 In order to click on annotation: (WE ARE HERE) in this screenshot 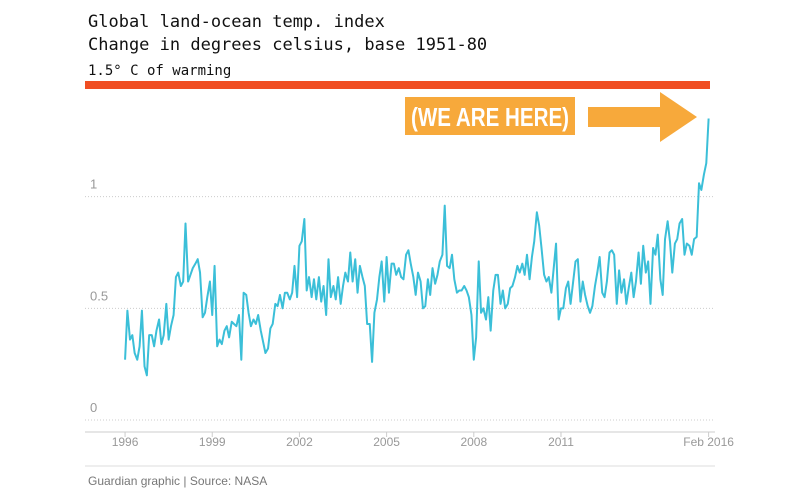, I will do `click(490, 117)`.